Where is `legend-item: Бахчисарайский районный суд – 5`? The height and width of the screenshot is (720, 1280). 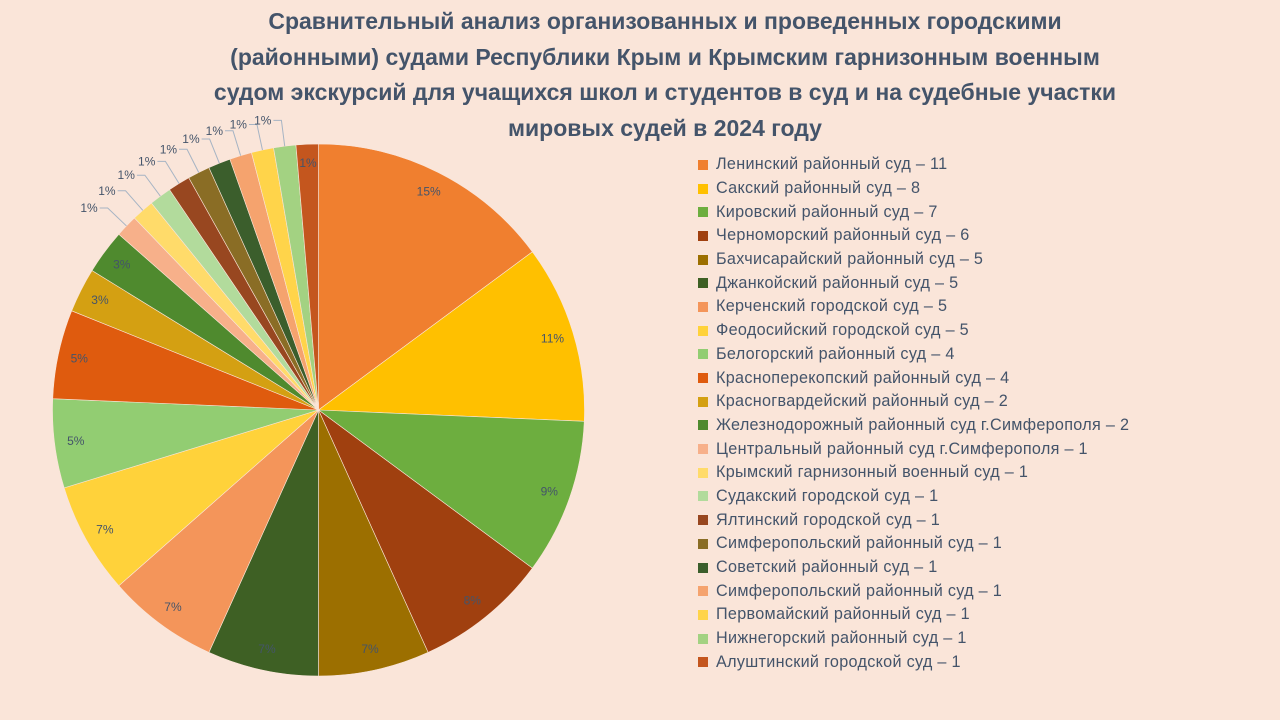
legend-item: Бахчисарайский районный суд – 5 is located at coordinates (913, 260).